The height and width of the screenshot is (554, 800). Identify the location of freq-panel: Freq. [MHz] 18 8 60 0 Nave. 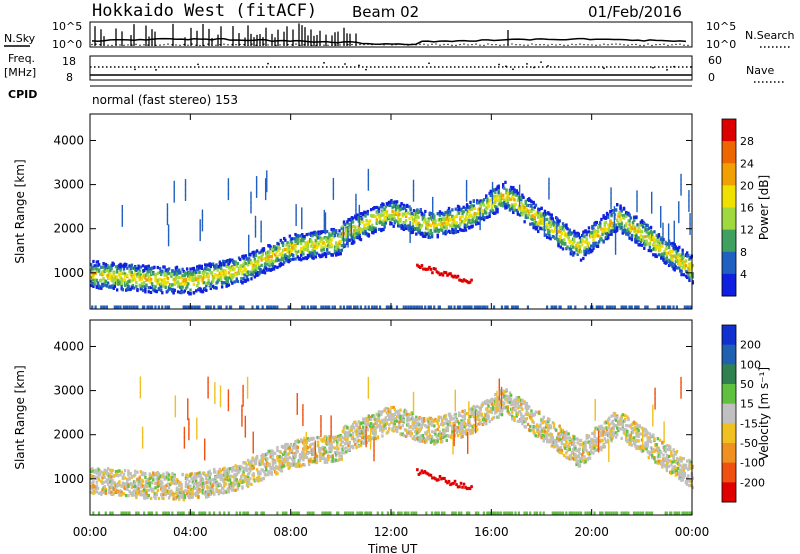
(394, 68).